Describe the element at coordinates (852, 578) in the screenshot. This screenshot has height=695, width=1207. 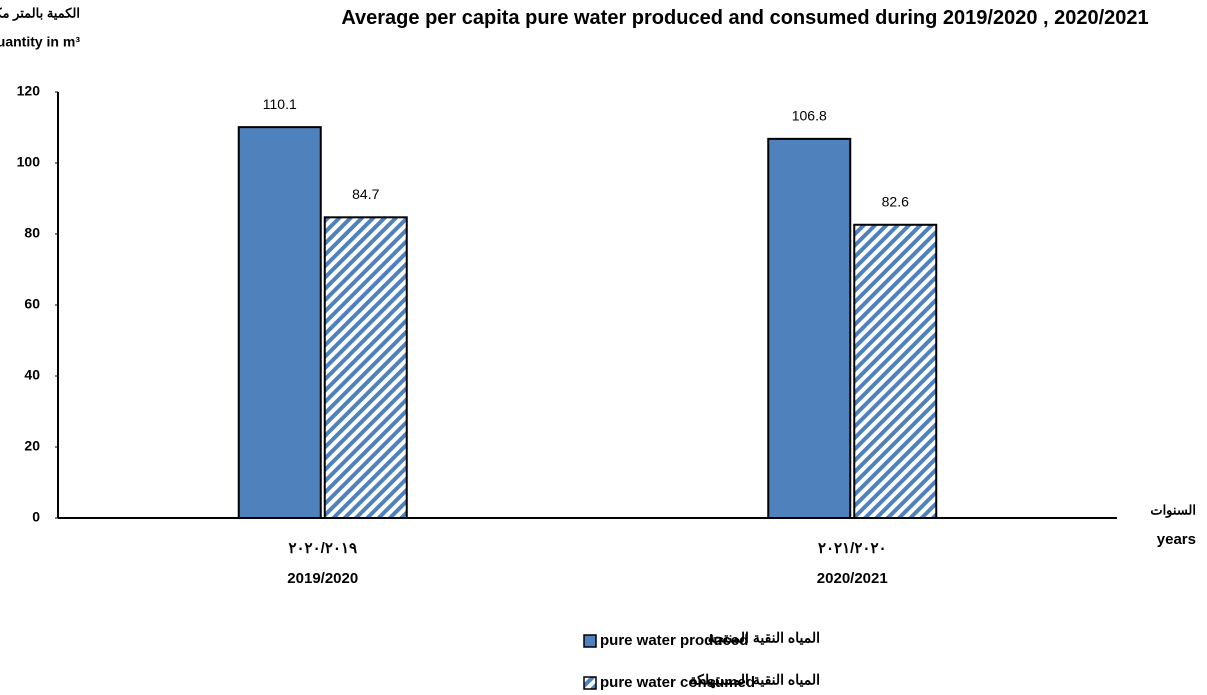
I see `x-tick-label: 2020/2021` at that location.